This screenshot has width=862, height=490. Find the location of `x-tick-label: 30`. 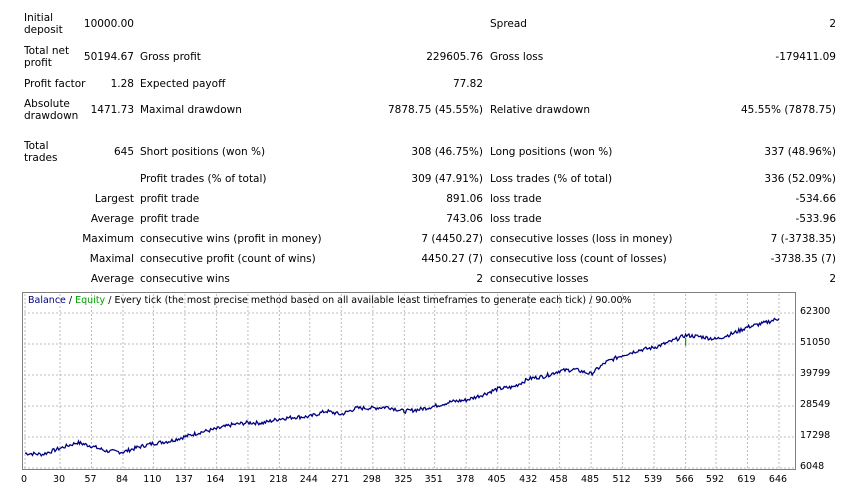

x-tick-label: 30 is located at coordinates (59, 479).